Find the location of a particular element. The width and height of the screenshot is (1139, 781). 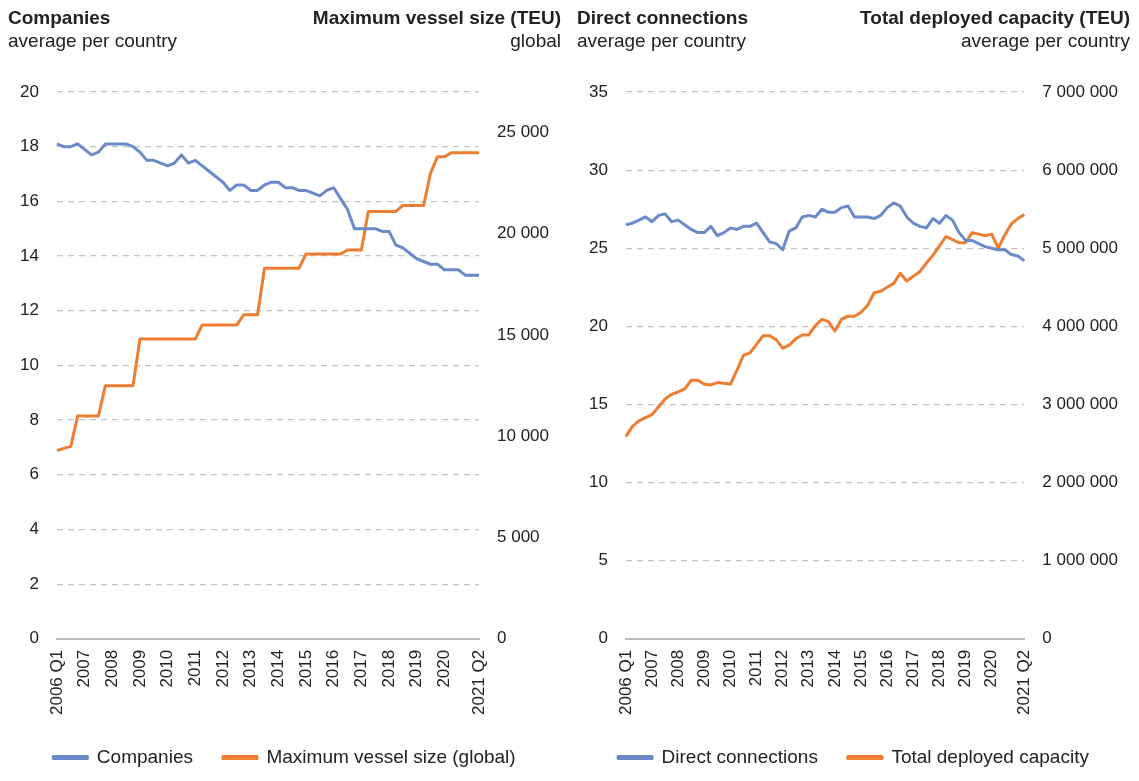

y2-tick-label: 15 000 is located at coordinates (523, 334).